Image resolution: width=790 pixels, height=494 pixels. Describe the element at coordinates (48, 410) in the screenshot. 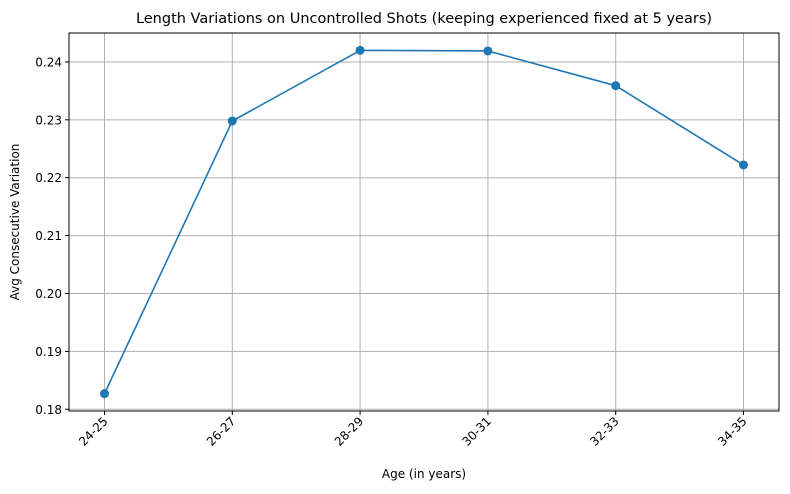

I see `y-tick-label: 0.18` at that location.